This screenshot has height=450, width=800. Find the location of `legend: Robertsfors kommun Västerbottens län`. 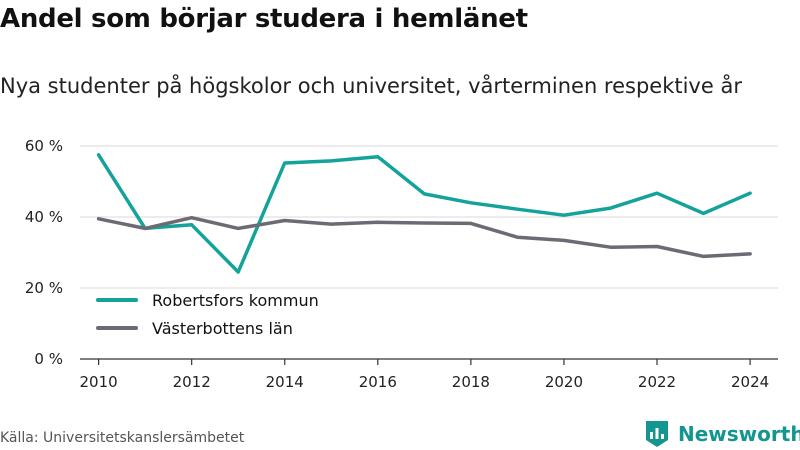

legend: Robertsfors kommun Västerbottens län is located at coordinates (207, 314).